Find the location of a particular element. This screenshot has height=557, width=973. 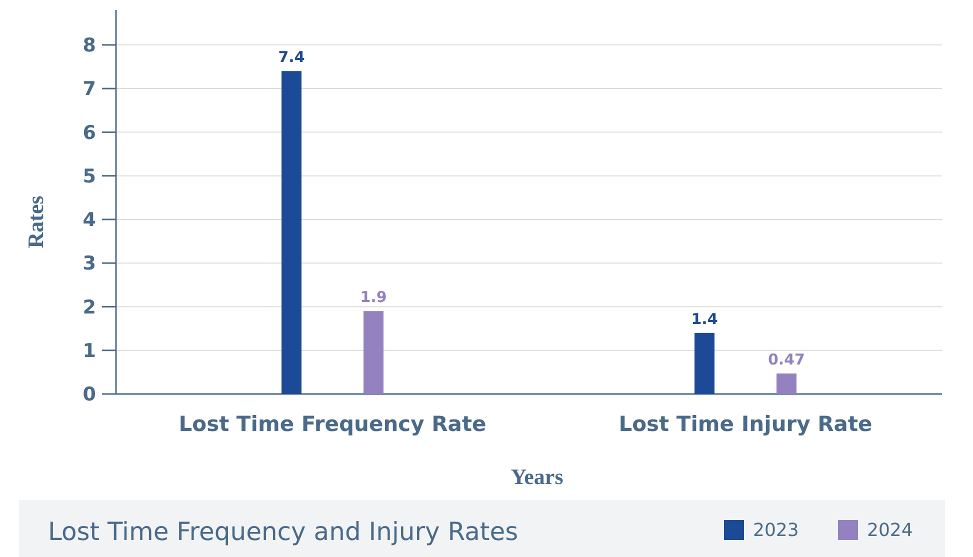

legend-label: 2024 is located at coordinates (890, 530).